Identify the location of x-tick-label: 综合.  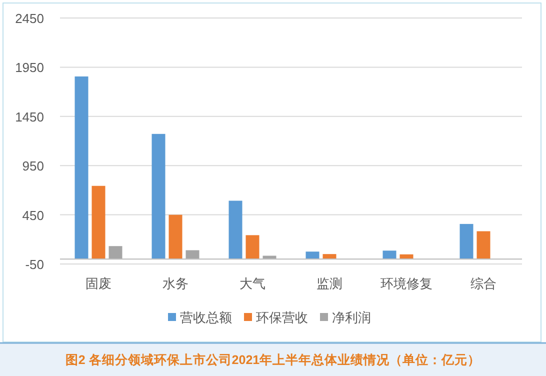
(483, 283).